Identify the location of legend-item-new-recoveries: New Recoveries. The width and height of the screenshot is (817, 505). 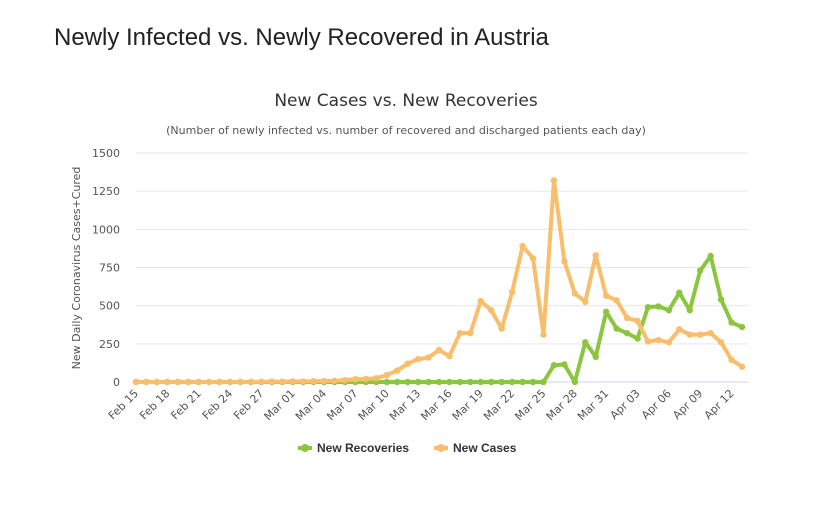
(353, 448).